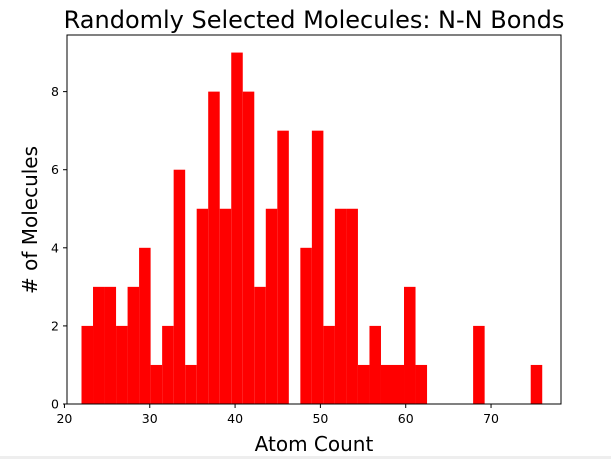 This screenshot has height=459, width=611. I want to click on y-tick-label-0: 0, so click(55, 404).